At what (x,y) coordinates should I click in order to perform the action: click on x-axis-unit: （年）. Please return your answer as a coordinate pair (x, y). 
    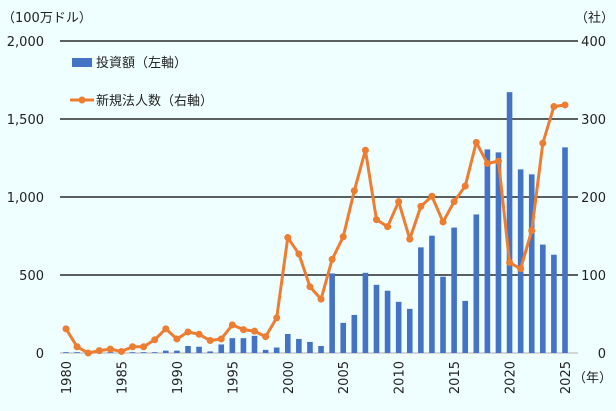
    Looking at the image, I should click on (592, 378).